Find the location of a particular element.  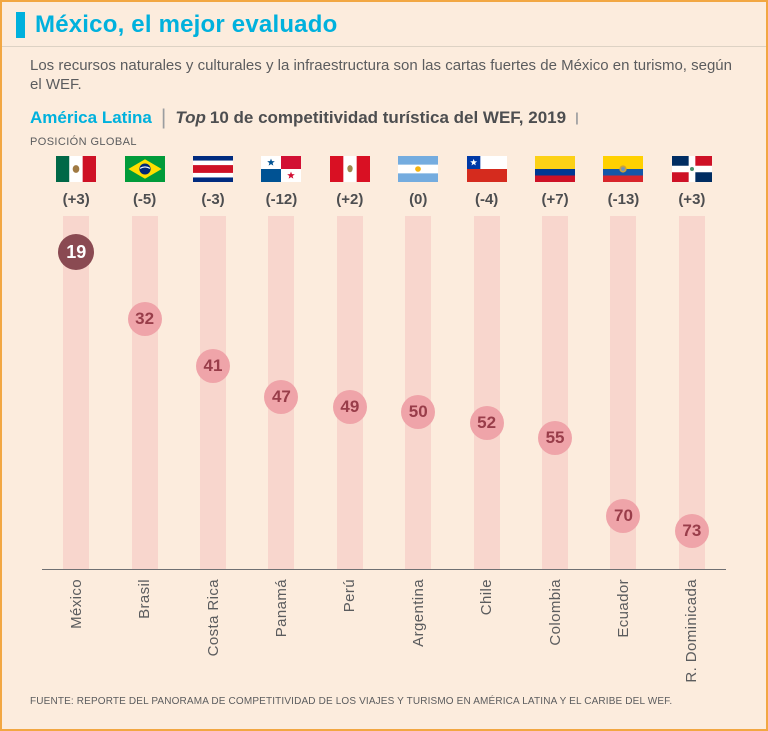

title-row: México, el mejor evaluado is located at coordinates (384, 24).